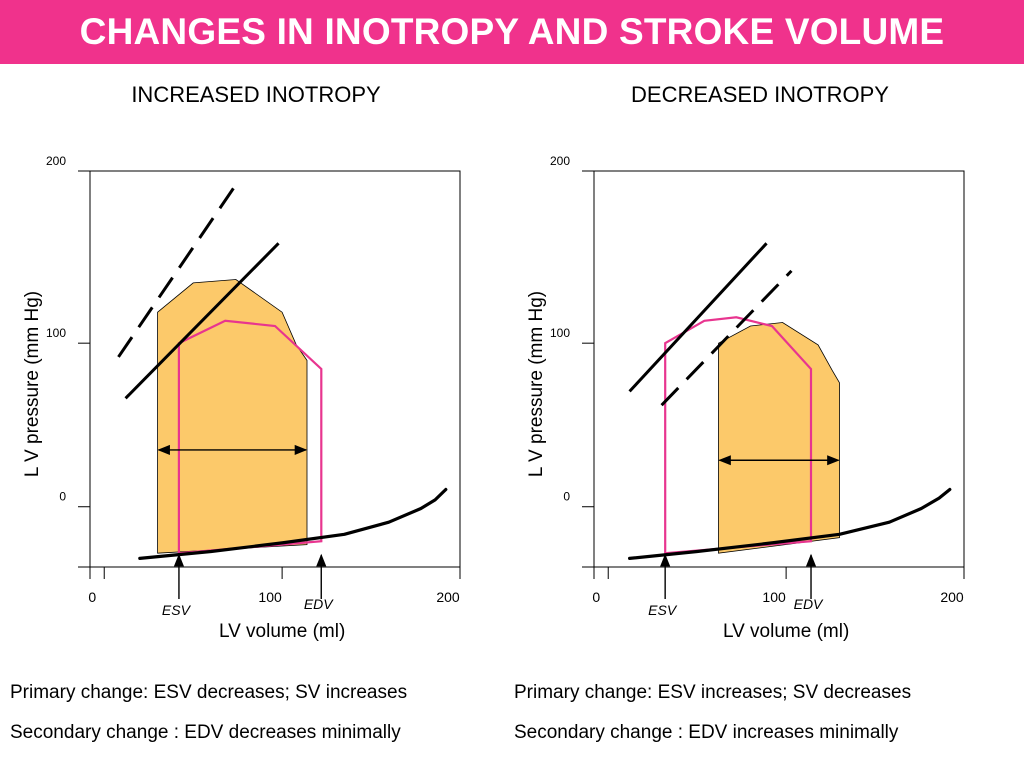 The width and height of the screenshot is (1024, 768). What do you see at coordinates (760, 94) in the screenshot?
I see `panel-title: DECREASED INOTROPY` at bounding box center [760, 94].